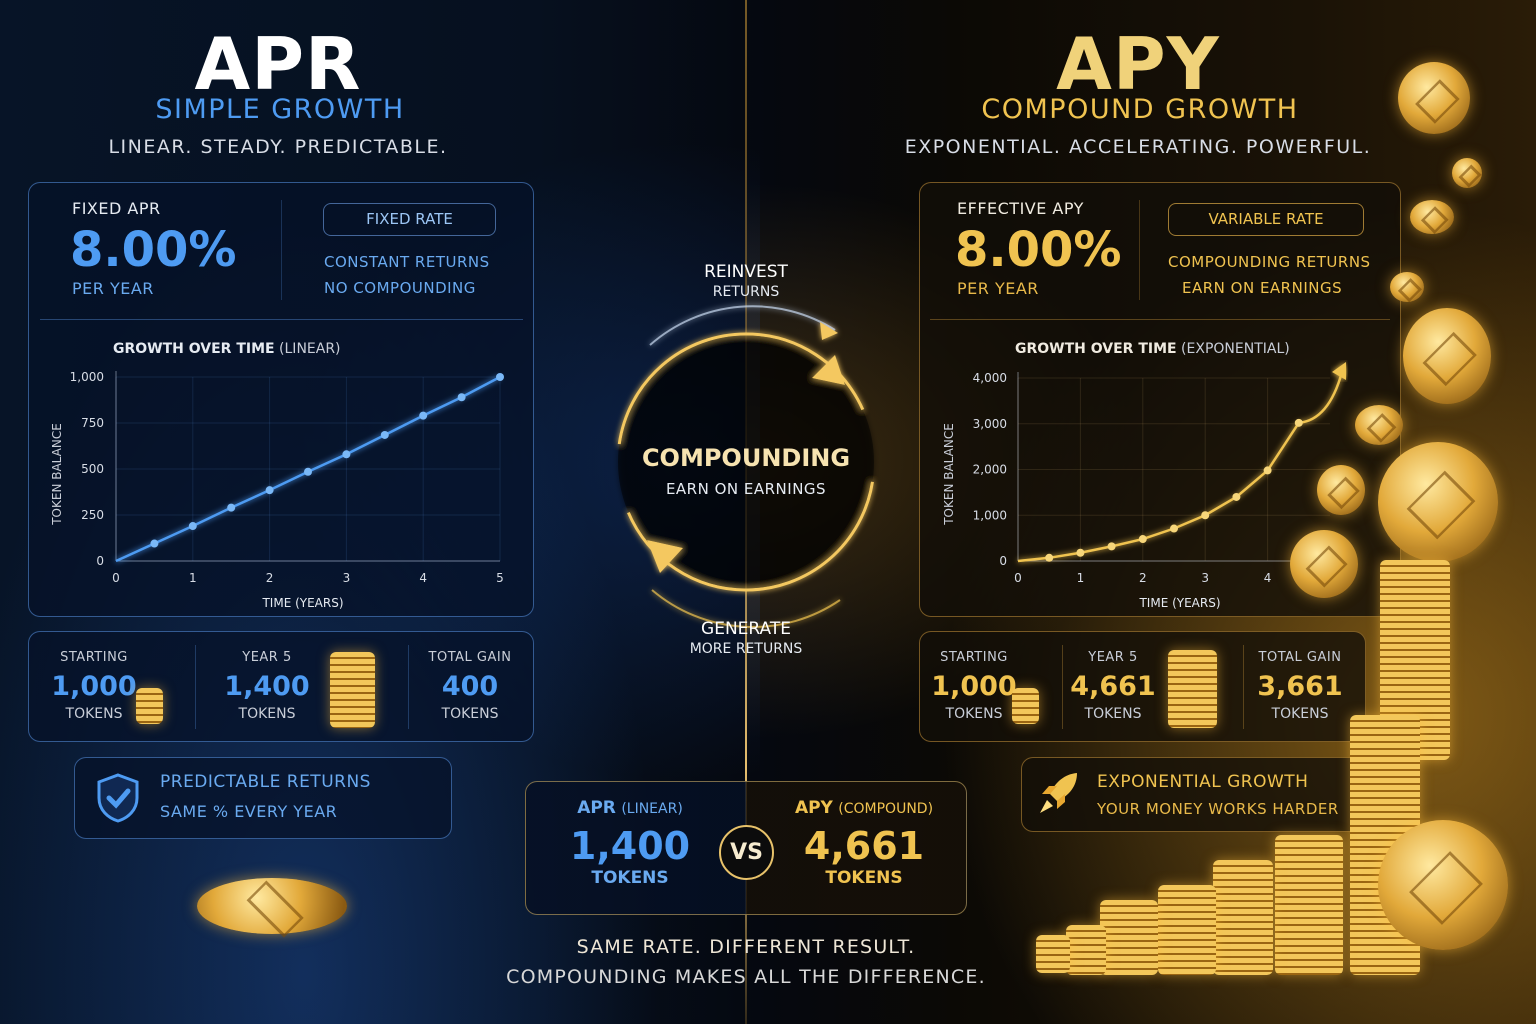 The height and width of the screenshot is (1024, 1536). Describe the element at coordinates (1003, 561) in the screenshot. I see `y-tick-label: 0` at that location.